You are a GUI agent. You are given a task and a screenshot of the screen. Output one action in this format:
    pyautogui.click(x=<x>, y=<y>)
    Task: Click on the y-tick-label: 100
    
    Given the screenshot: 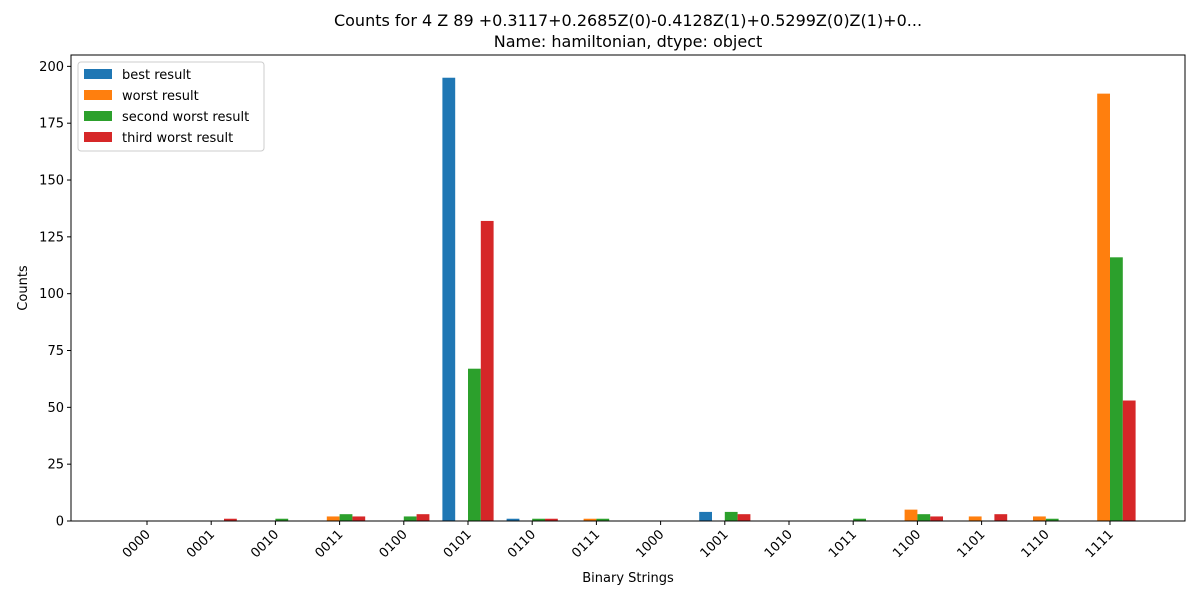 What is the action you would take?
    pyautogui.click(x=51, y=294)
    